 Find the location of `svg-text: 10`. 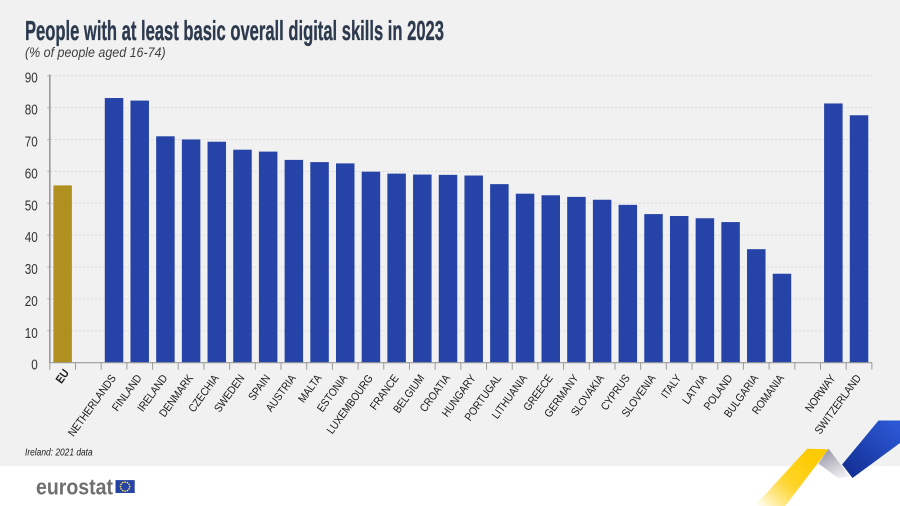

svg-text: 10 is located at coordinates (31, 332).